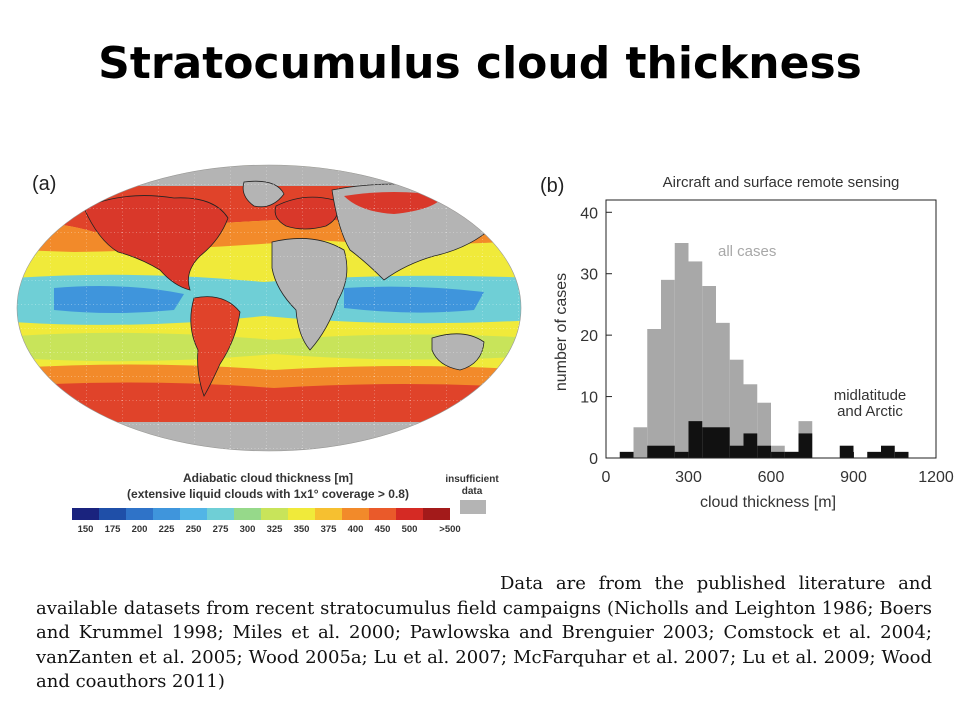 Image resolution: width=960 pixels, height=720 pixels. What do you see at coordinates (473, 507) in the screenshot?
I see `insufficient-swatch` at bounding box center [473, 507].